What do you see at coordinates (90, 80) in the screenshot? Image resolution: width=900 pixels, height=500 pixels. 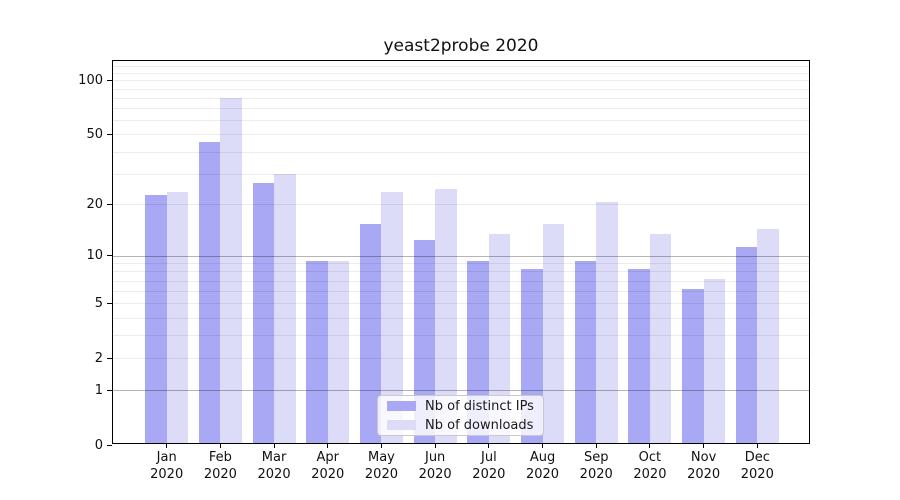 I see `y-tick-label: 100` at bounding box center [90, 80].